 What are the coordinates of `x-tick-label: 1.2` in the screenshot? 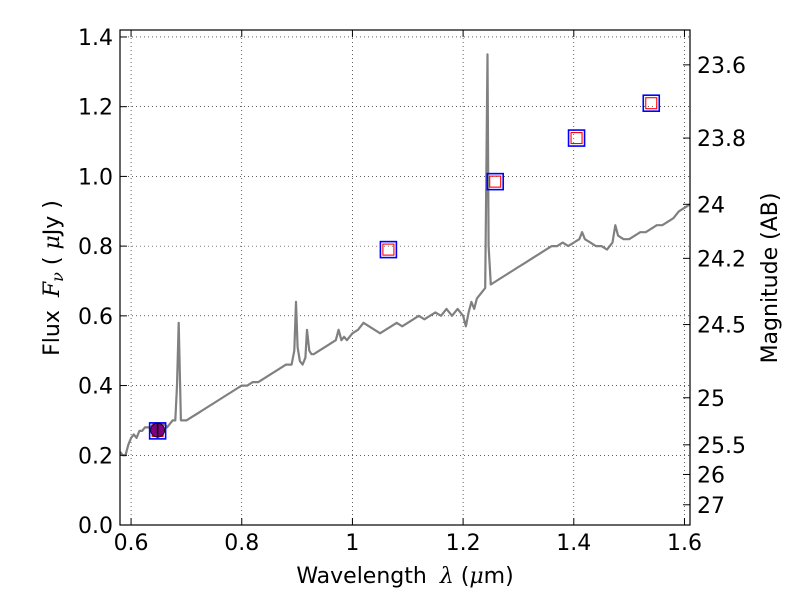 It's located at (463, 543).